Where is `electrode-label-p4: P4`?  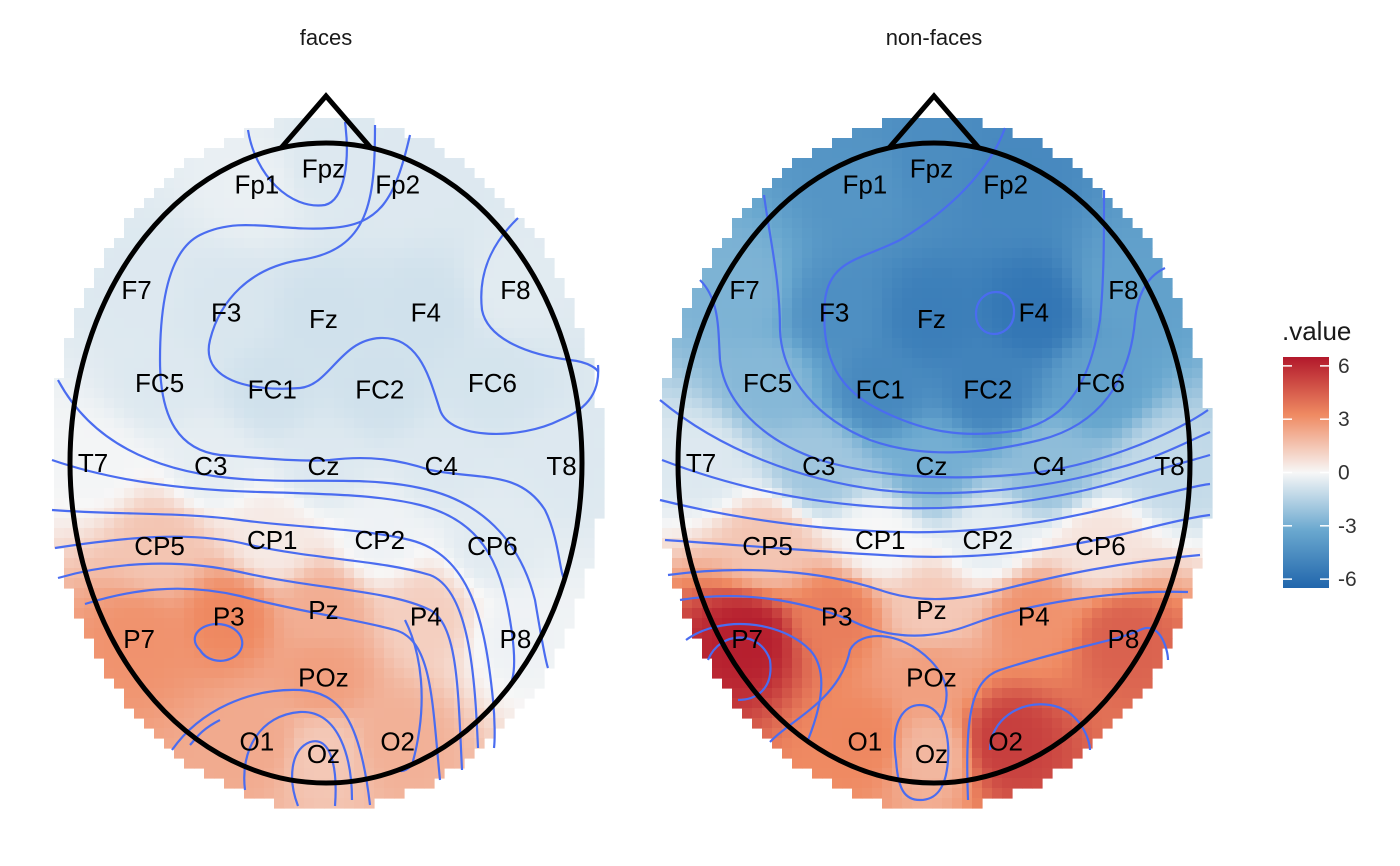 electrode-label-p4: P4 is located at coordinates (426, 617).